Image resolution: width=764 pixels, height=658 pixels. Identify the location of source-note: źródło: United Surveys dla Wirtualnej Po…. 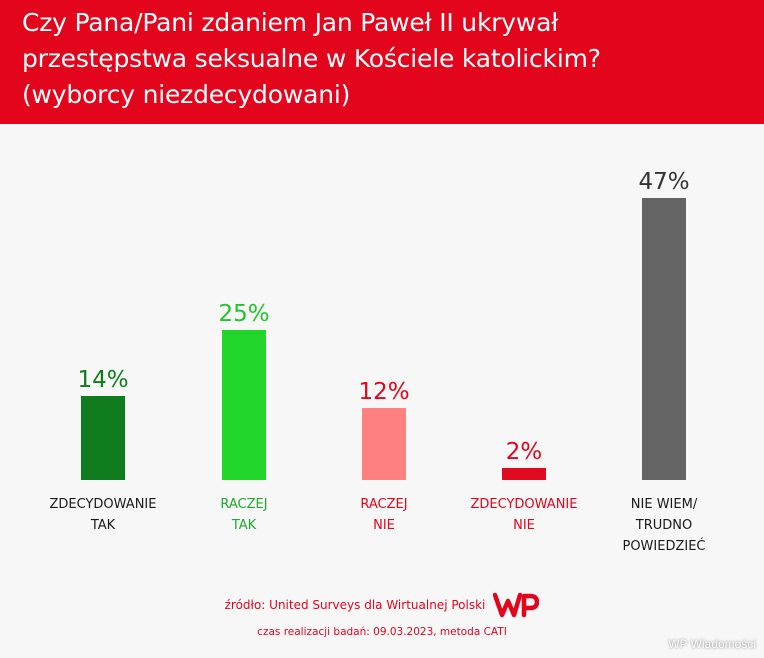
(382, 605).